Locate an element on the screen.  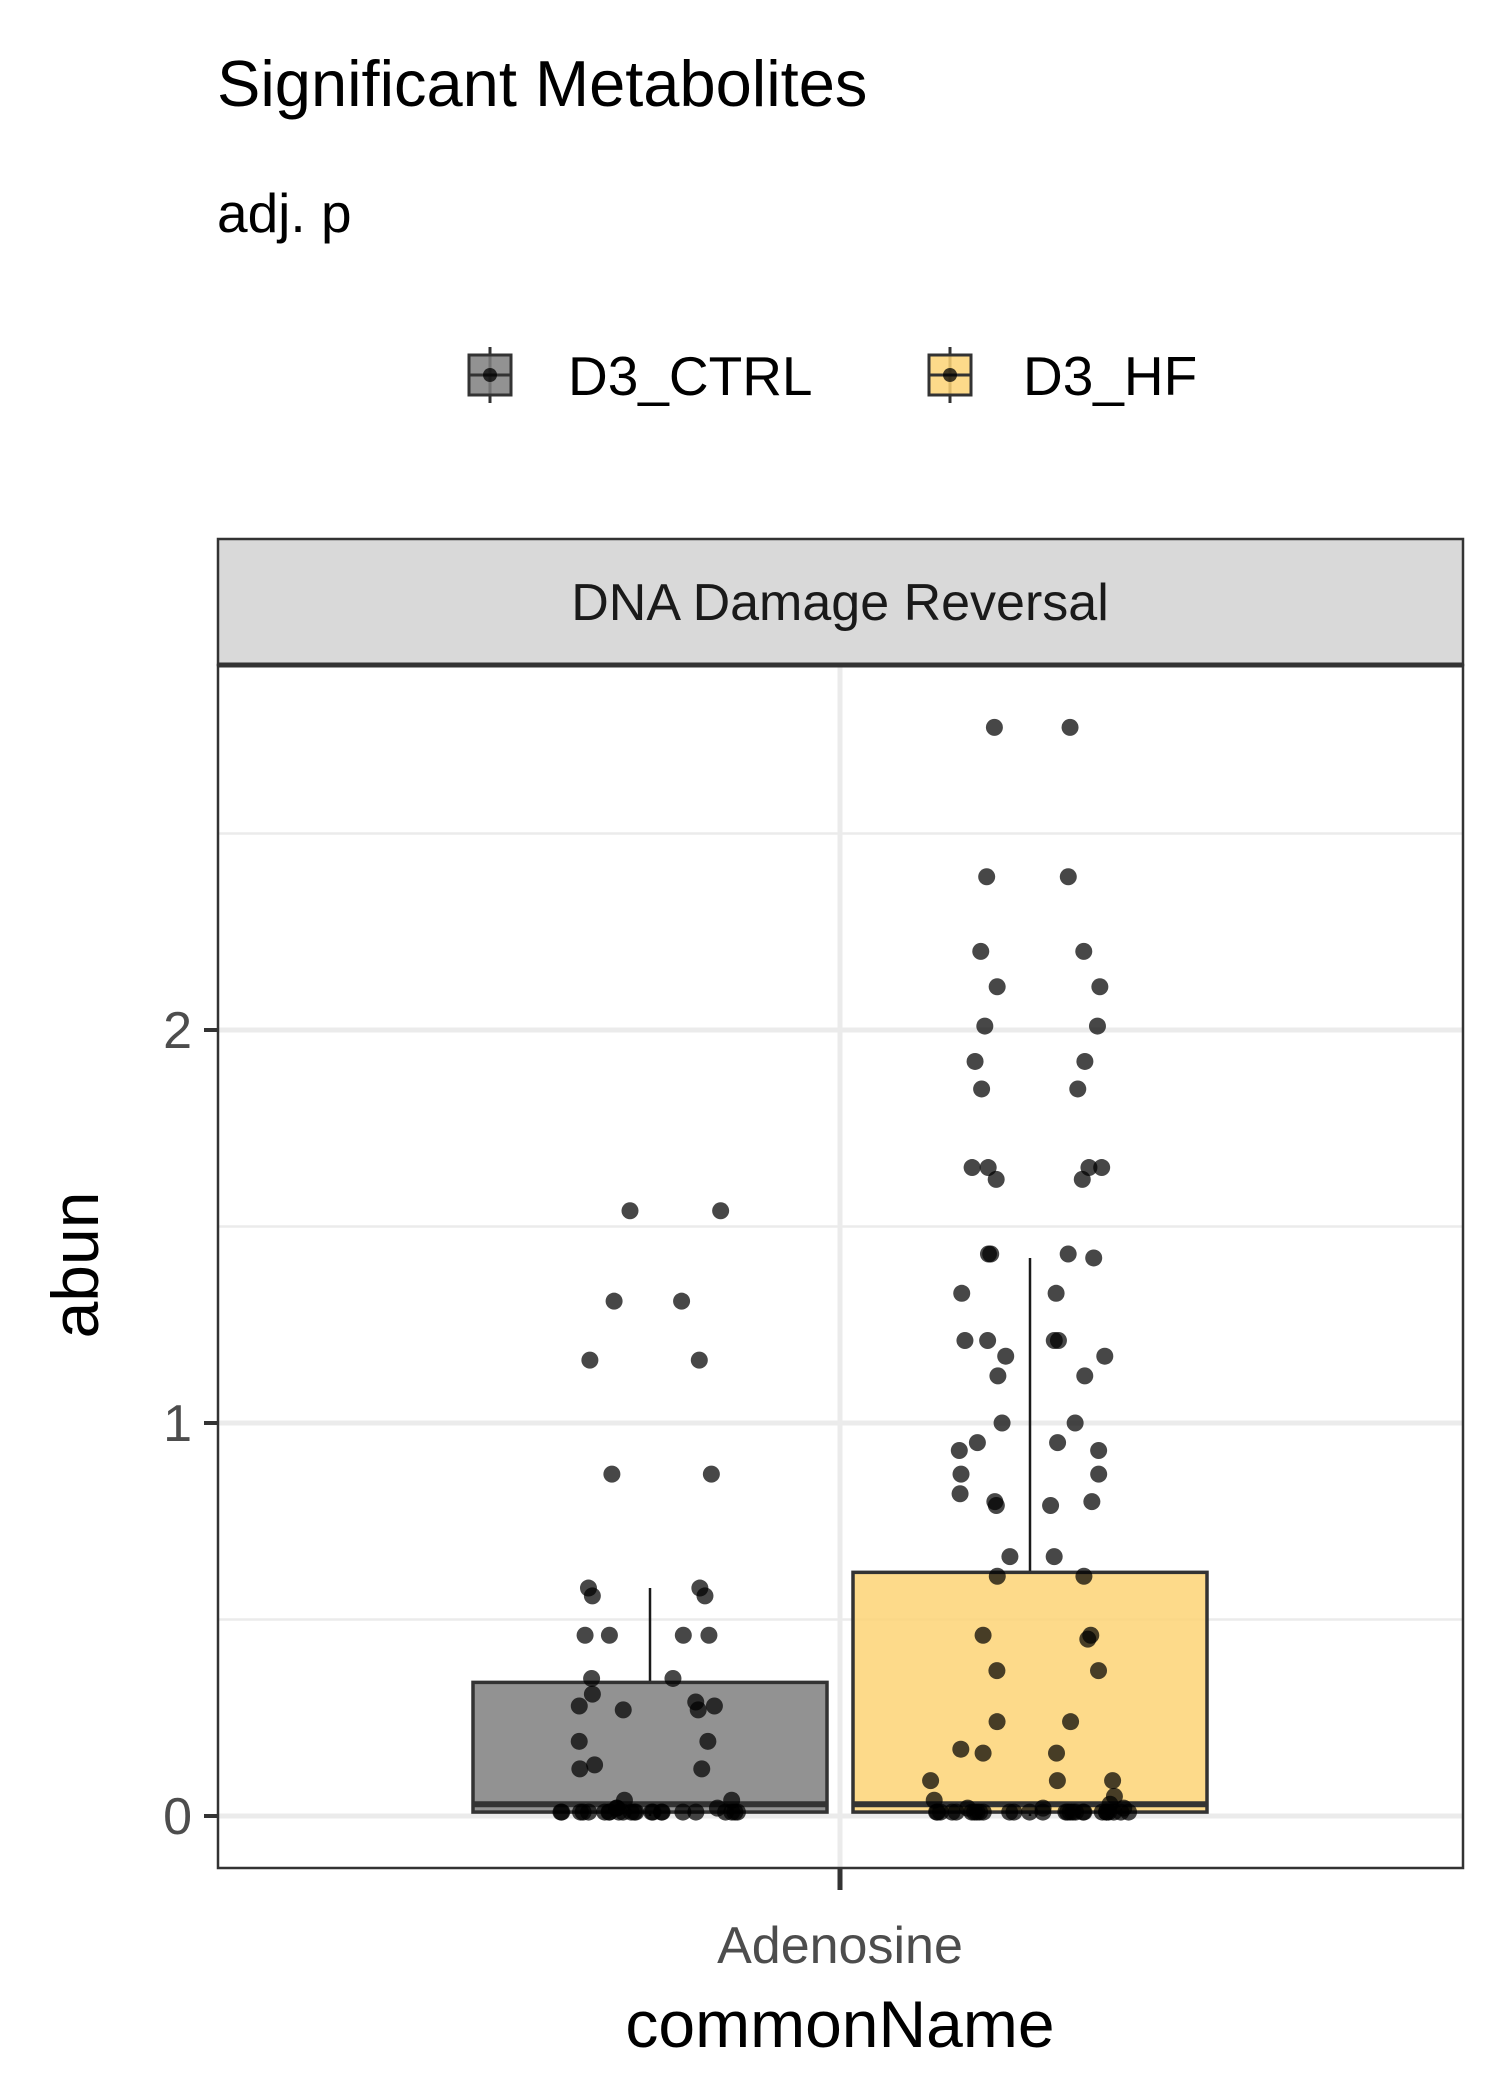
facet-strip-label: DNA Damage Reversal is located at coordinates (840, 603).